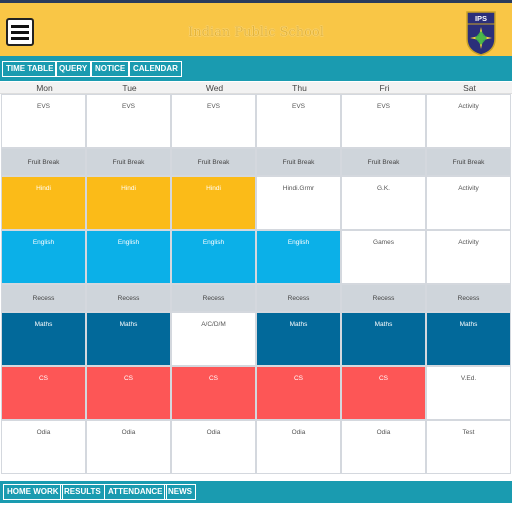 This screenshot has height=507, width=512. What do you see at coordinates (481, 33) in the screenshot?
I see `school-crest-logo: IPS` at bounding box center [481, 33].